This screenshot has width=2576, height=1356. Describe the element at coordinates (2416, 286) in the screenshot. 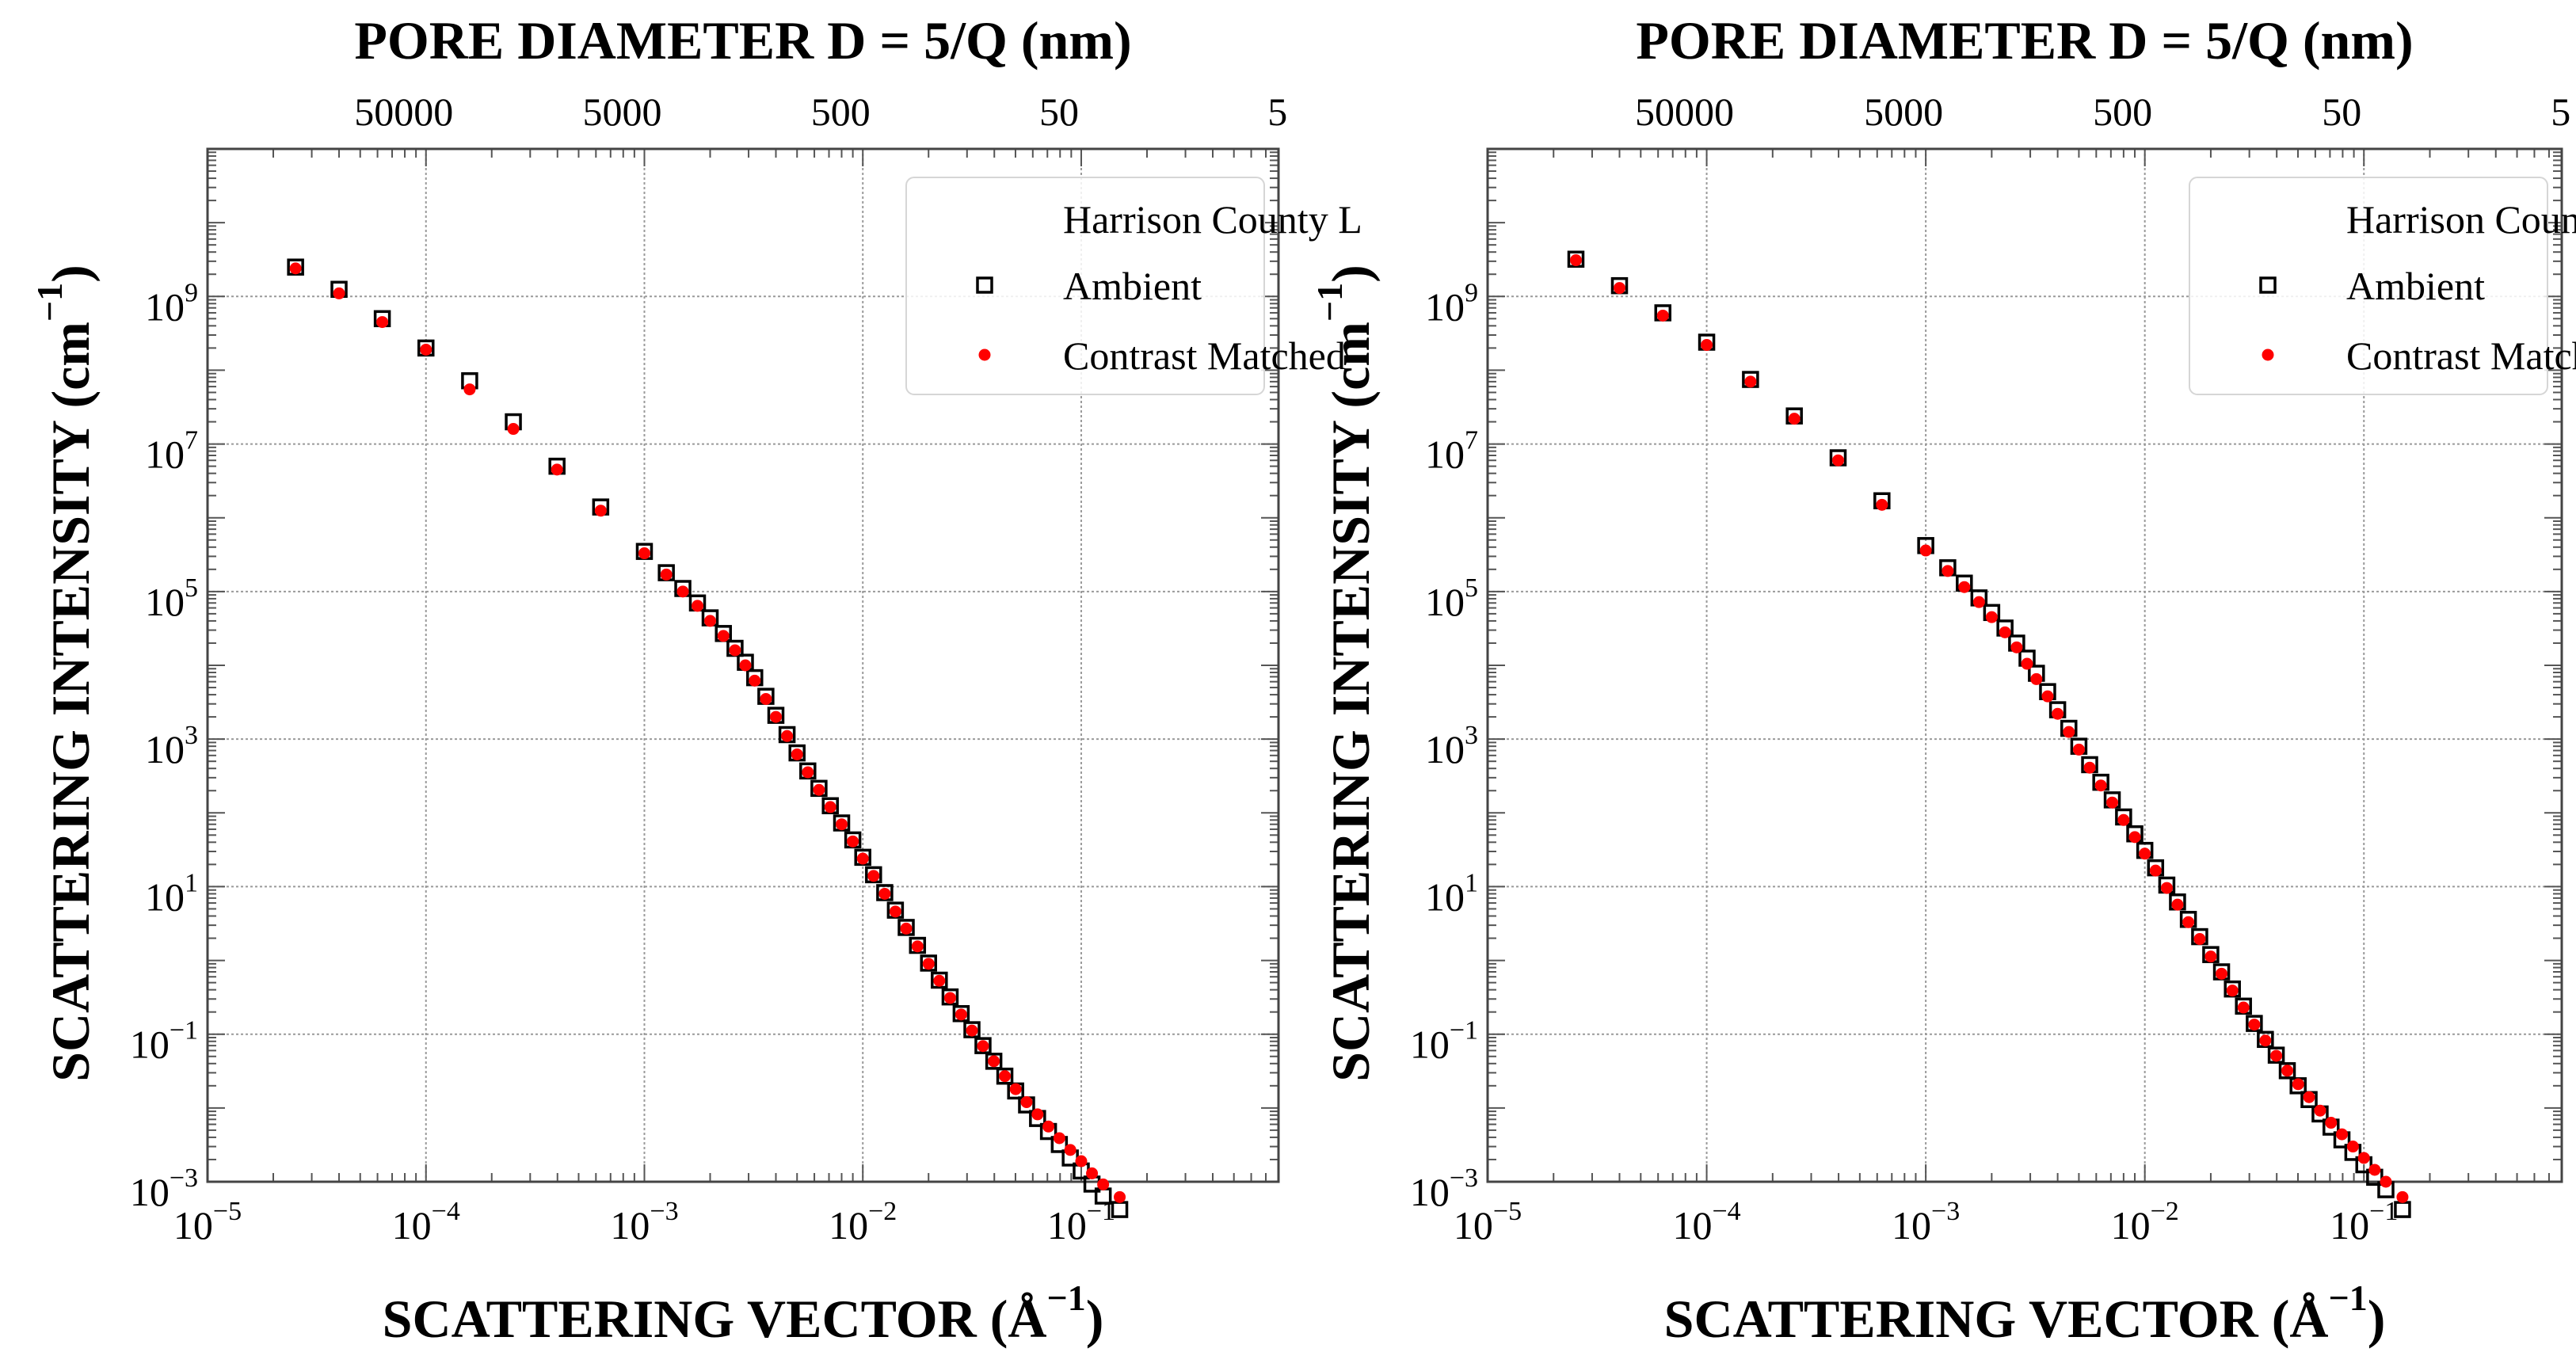

I see `legend-label: Ambient` at that location.